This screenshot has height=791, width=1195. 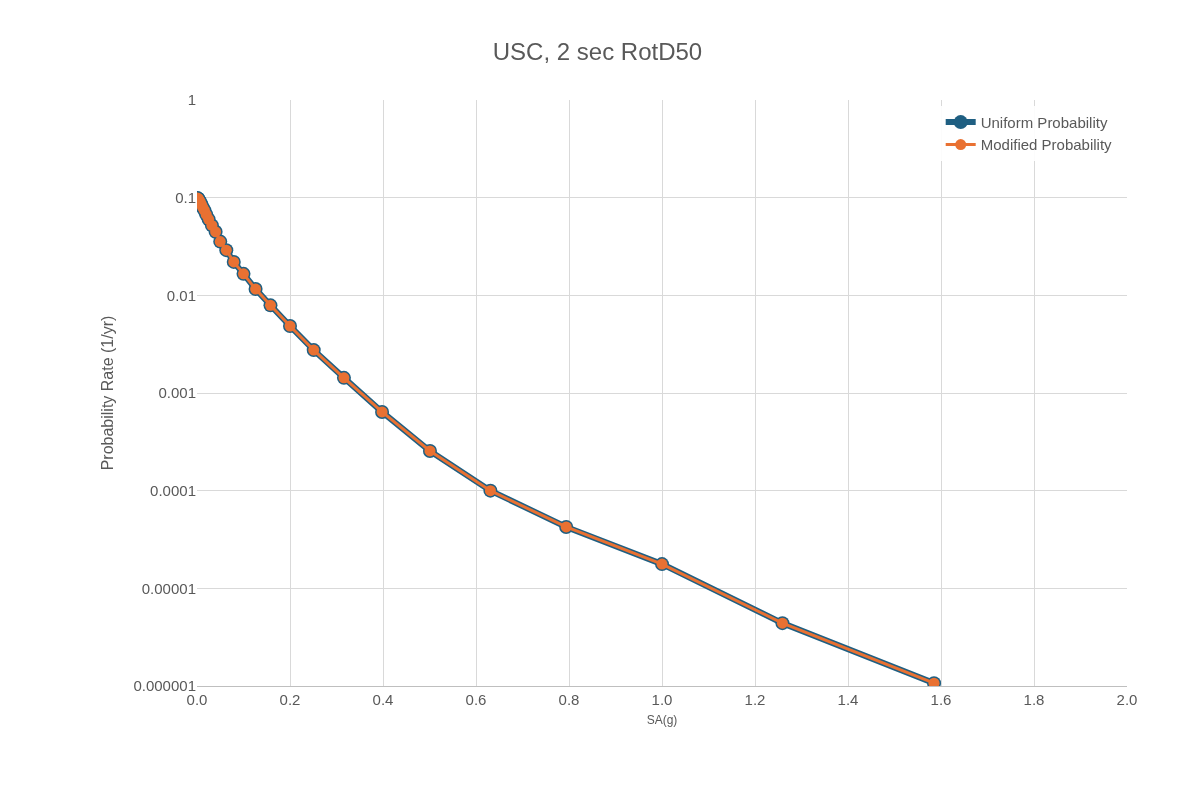 I want to click on x-tick-label: 0.8, so click(x=569, y=700).